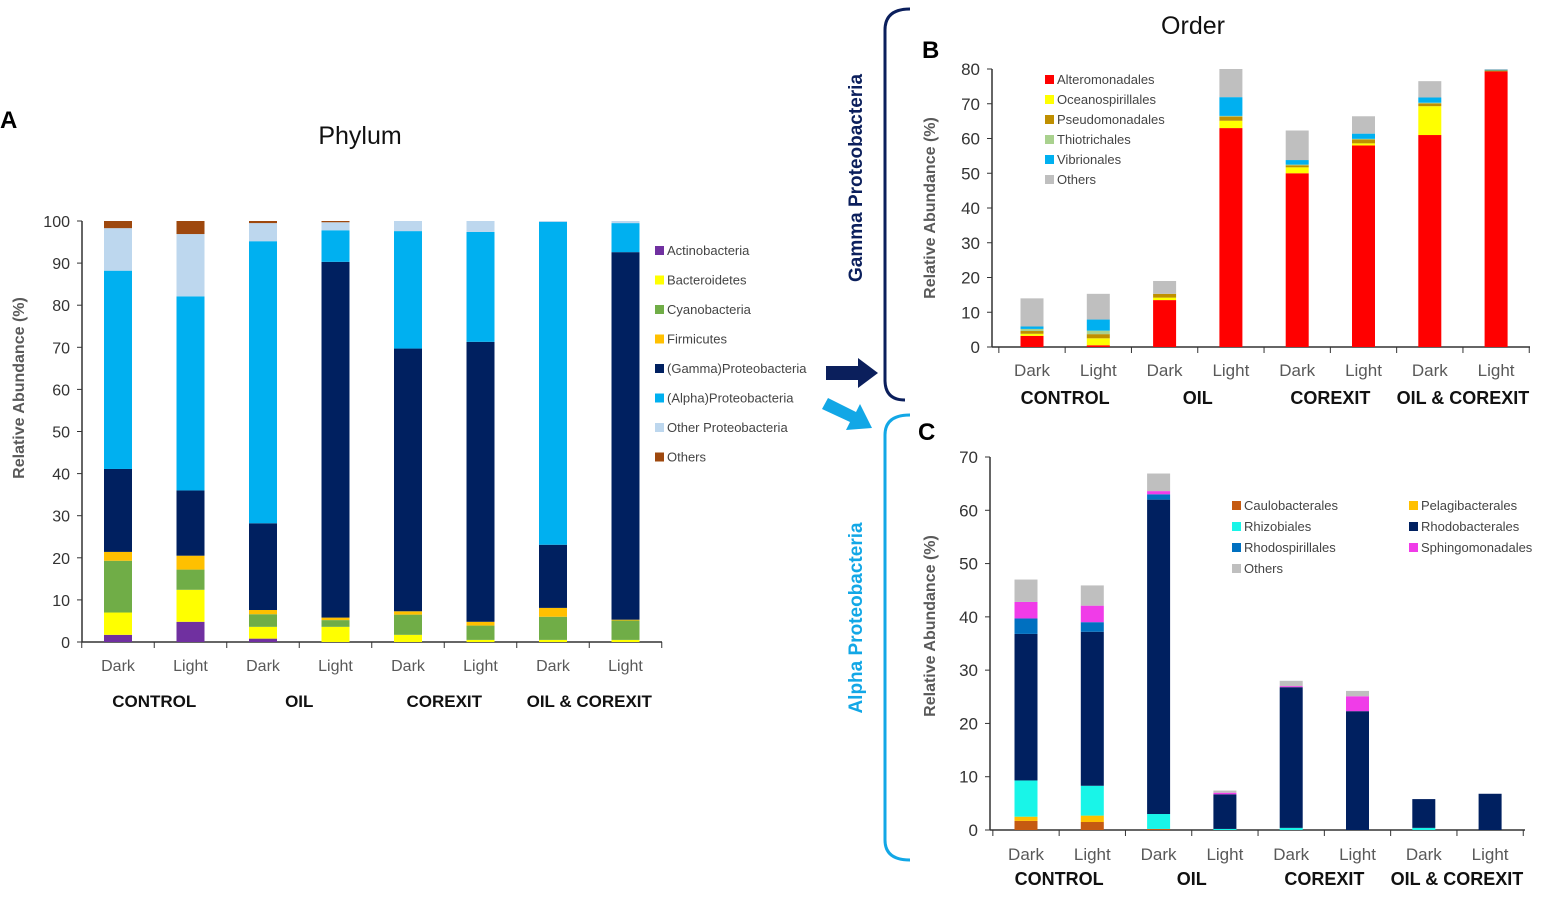 The height and width of the screenshot is (897, 1543). I want to click on y-tick-label-a: 70, so click(61, 348).